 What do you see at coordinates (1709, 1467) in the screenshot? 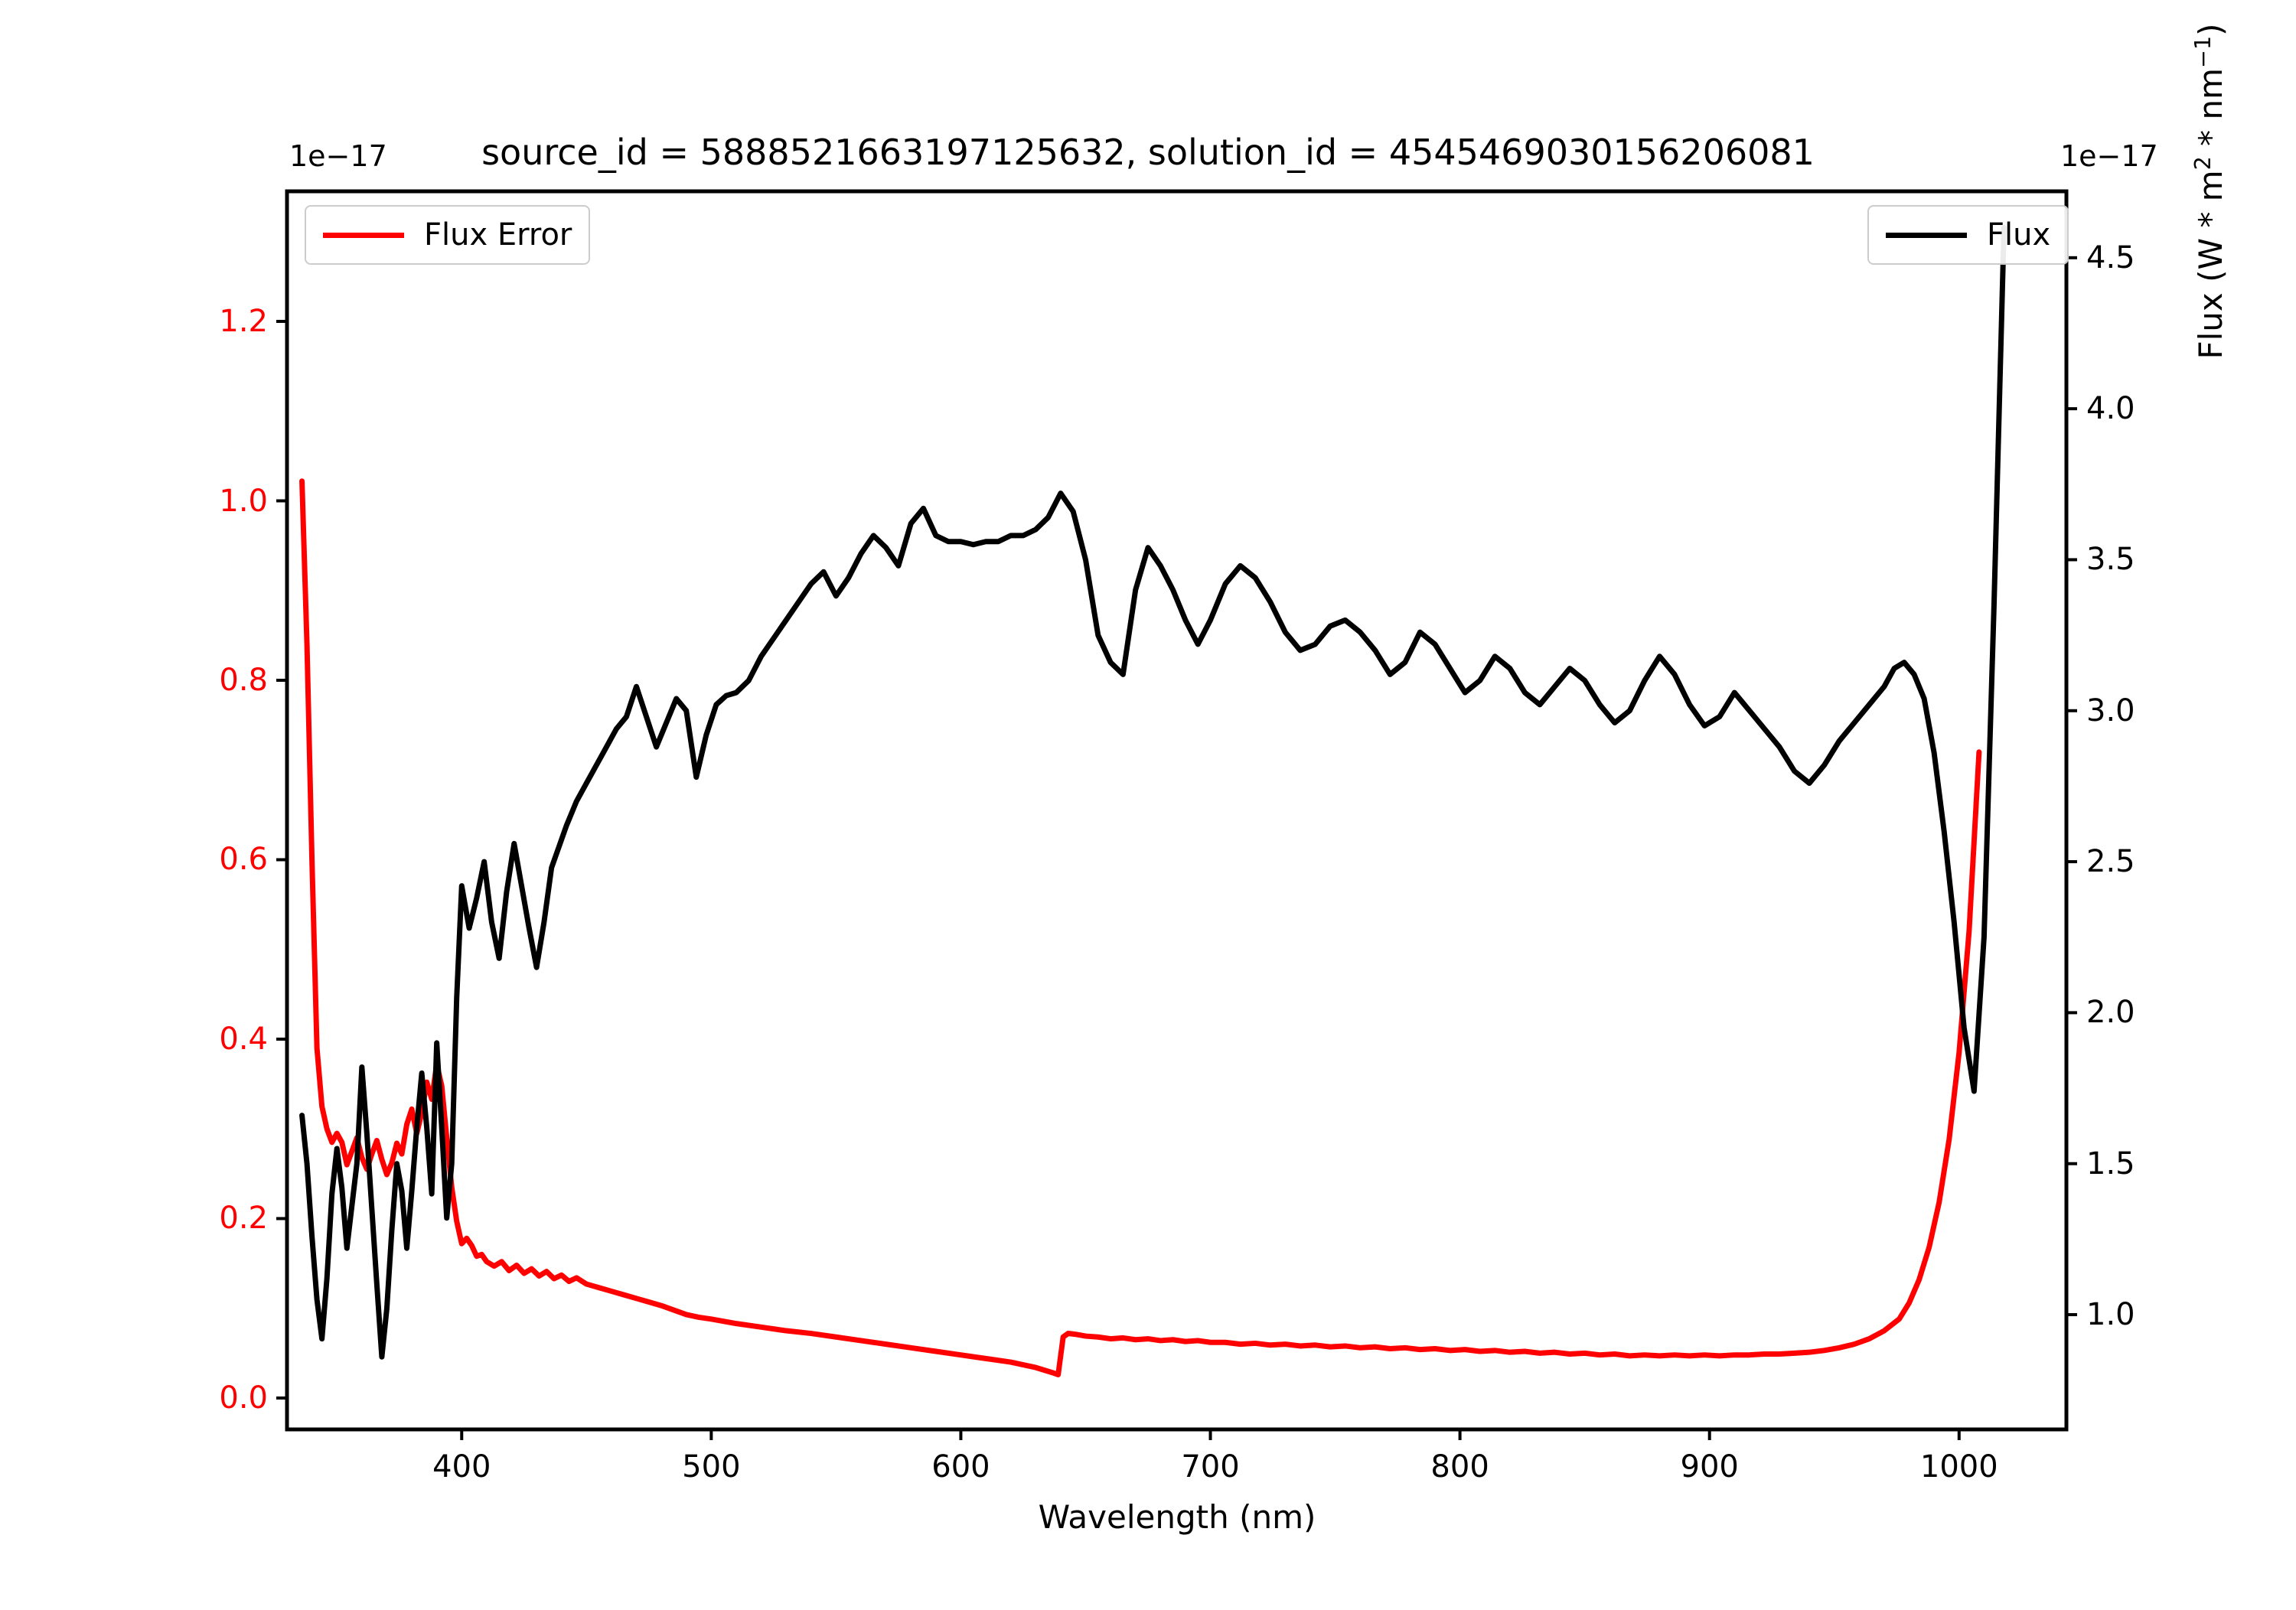
I see `x-tick-label: 900` at bounding box center [1709, 1467].